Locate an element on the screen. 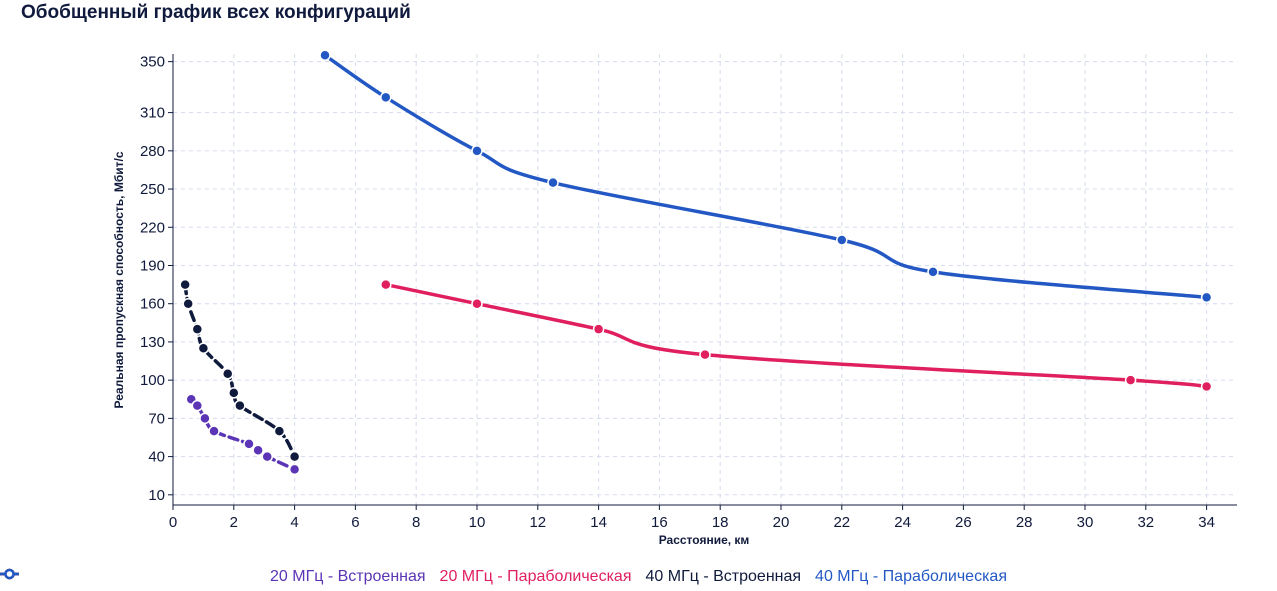  x-tick-label: 24 is located at coordinates (902, 522).